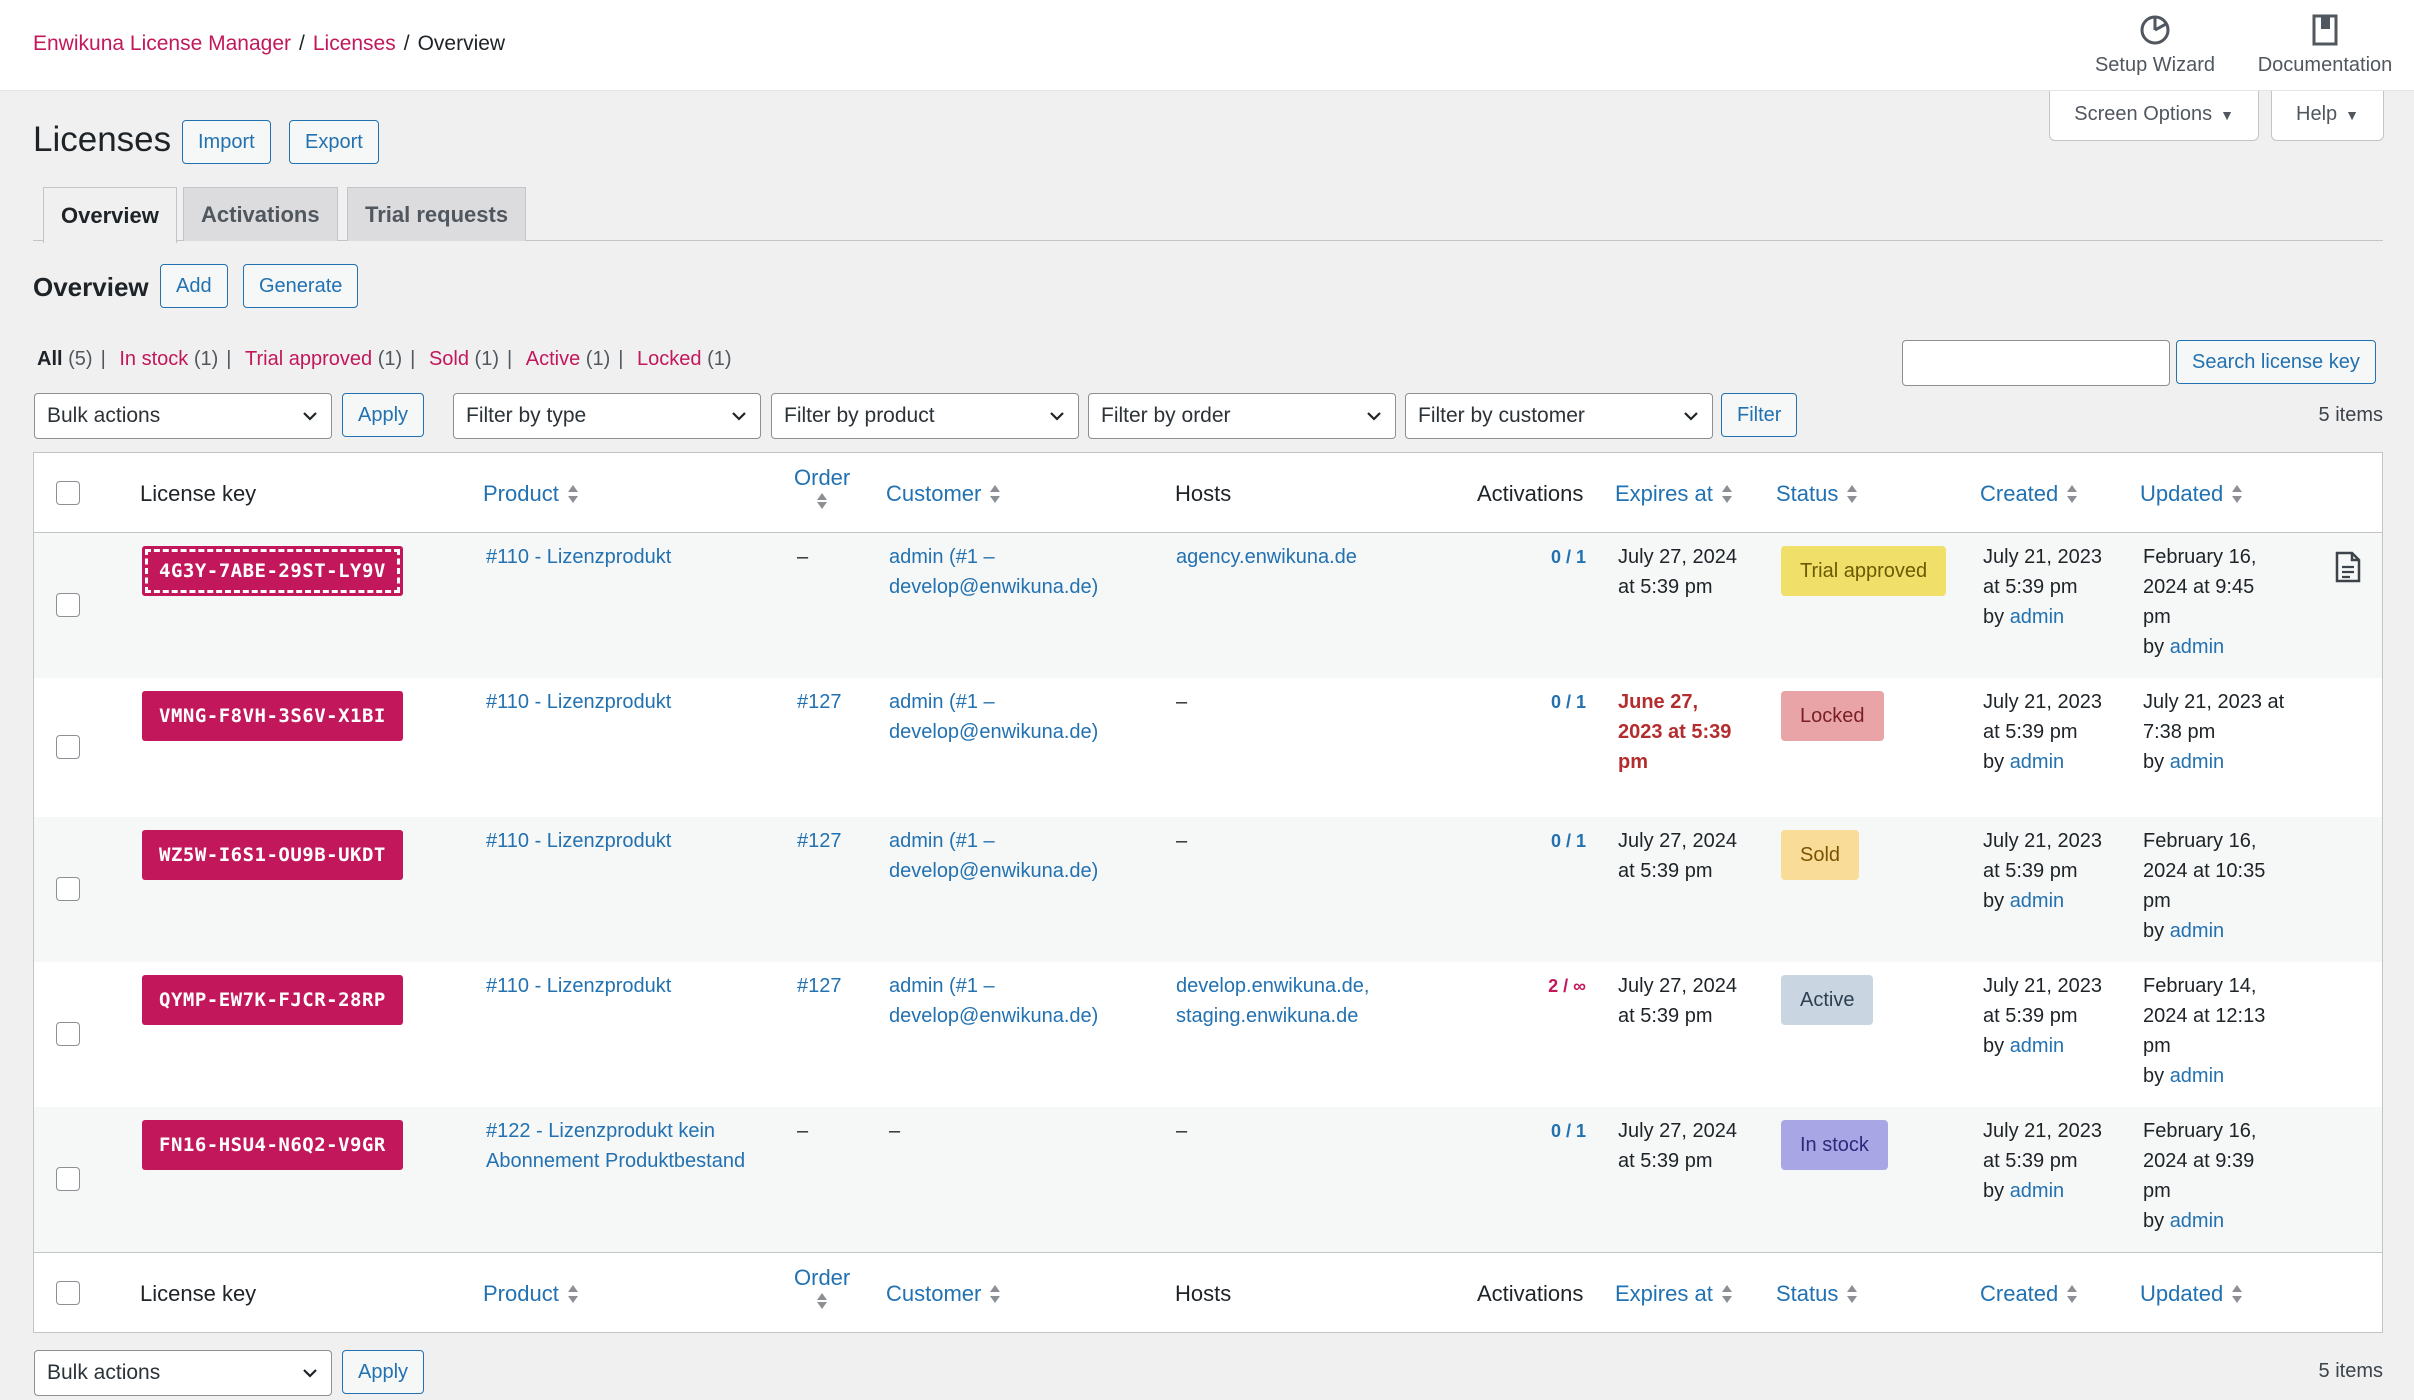 This screenshot has height=1400, width=2414. Describe the element at coordinates (568, 359) in the screenshot. I see `view-active: Active (1)` at that location.